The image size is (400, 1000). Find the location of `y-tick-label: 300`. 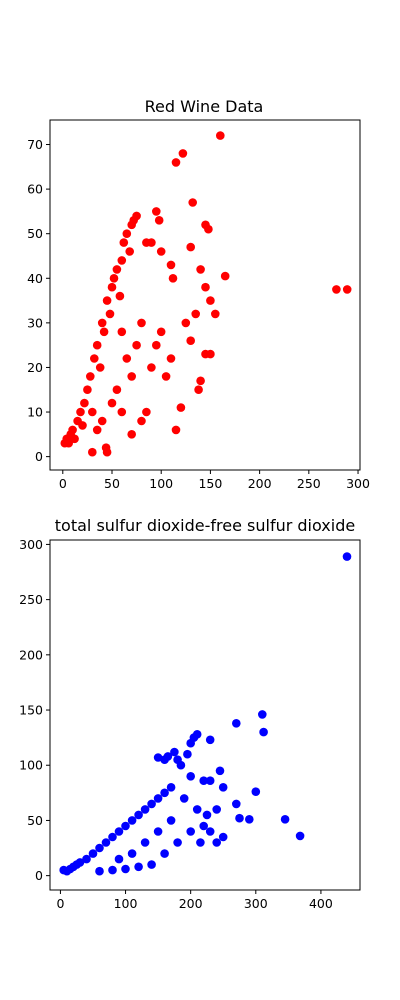

y-tick-label: 300 is located at coordinates (31, 544).